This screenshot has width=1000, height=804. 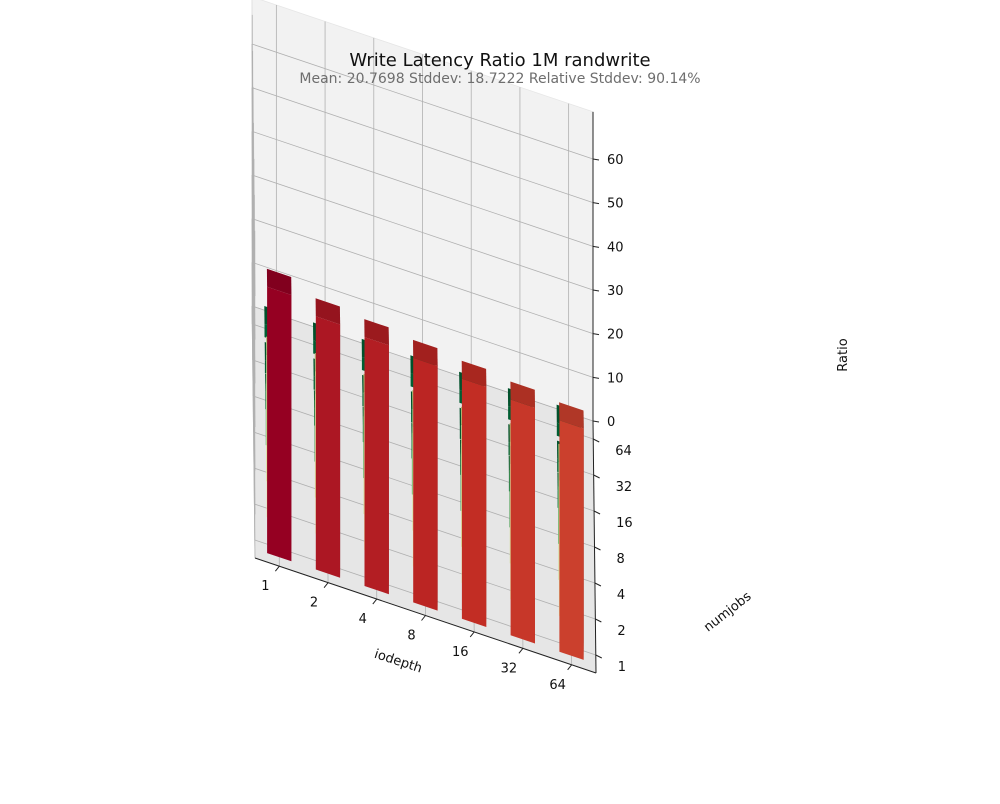 What do you see at coordinates (623, 451) in the screenshot?
I see `y-tick-label: 64` at bounding box center [623, 451].